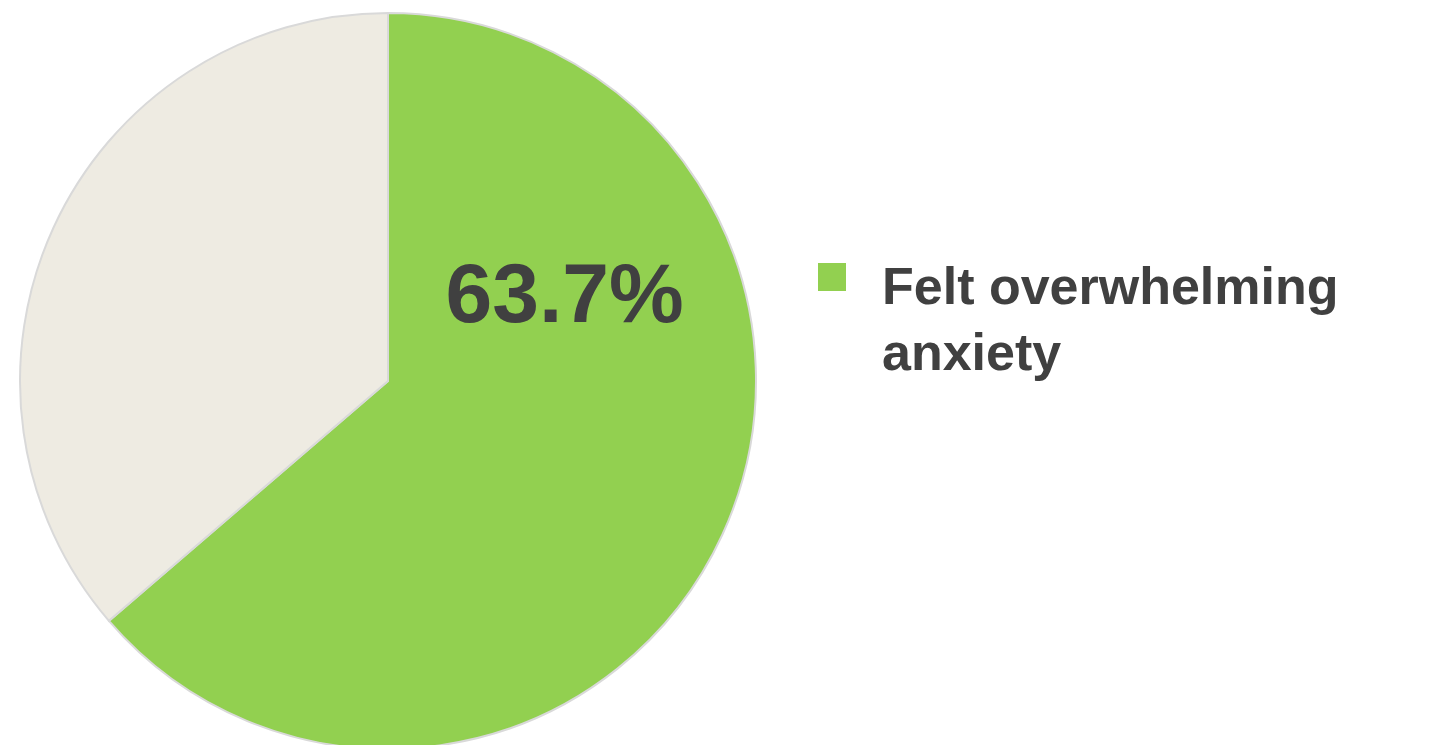 The image size is (1453, 745). What do you see at coordinates (564, 293) in the screenshot?
I see `data-label: 63.7%` at bounding box center [564, 293].